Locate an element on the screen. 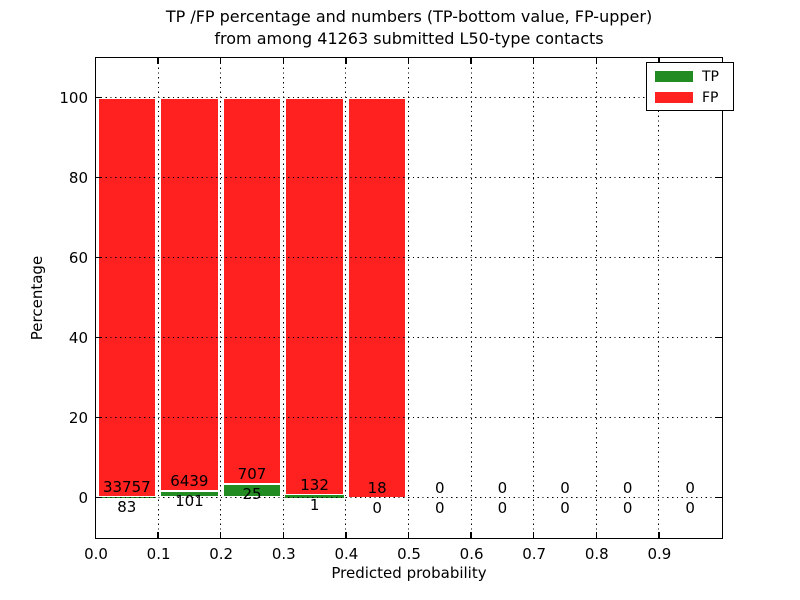  legend-label-tp: TP is located at coordinates (710, 76).